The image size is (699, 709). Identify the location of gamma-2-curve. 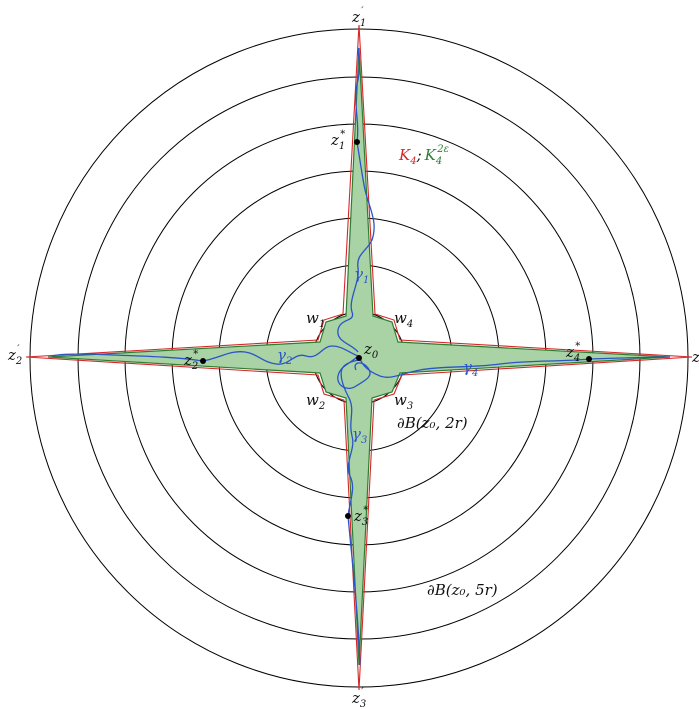
(205, 355).